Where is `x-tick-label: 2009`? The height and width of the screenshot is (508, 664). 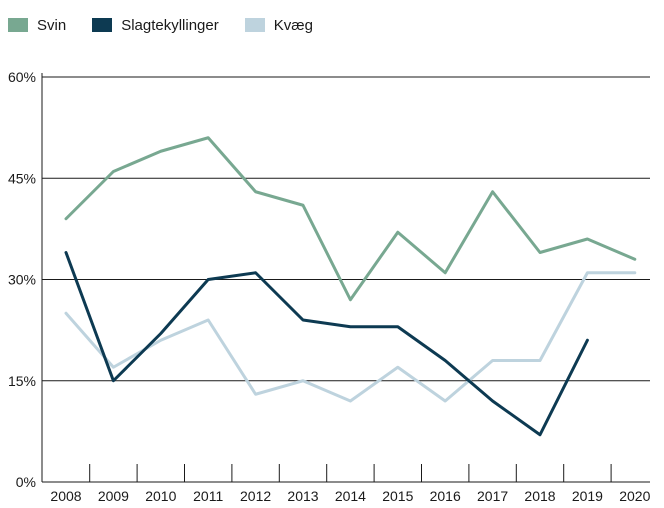 x-tick-label: 2009 is located at coordinates (113, 496).